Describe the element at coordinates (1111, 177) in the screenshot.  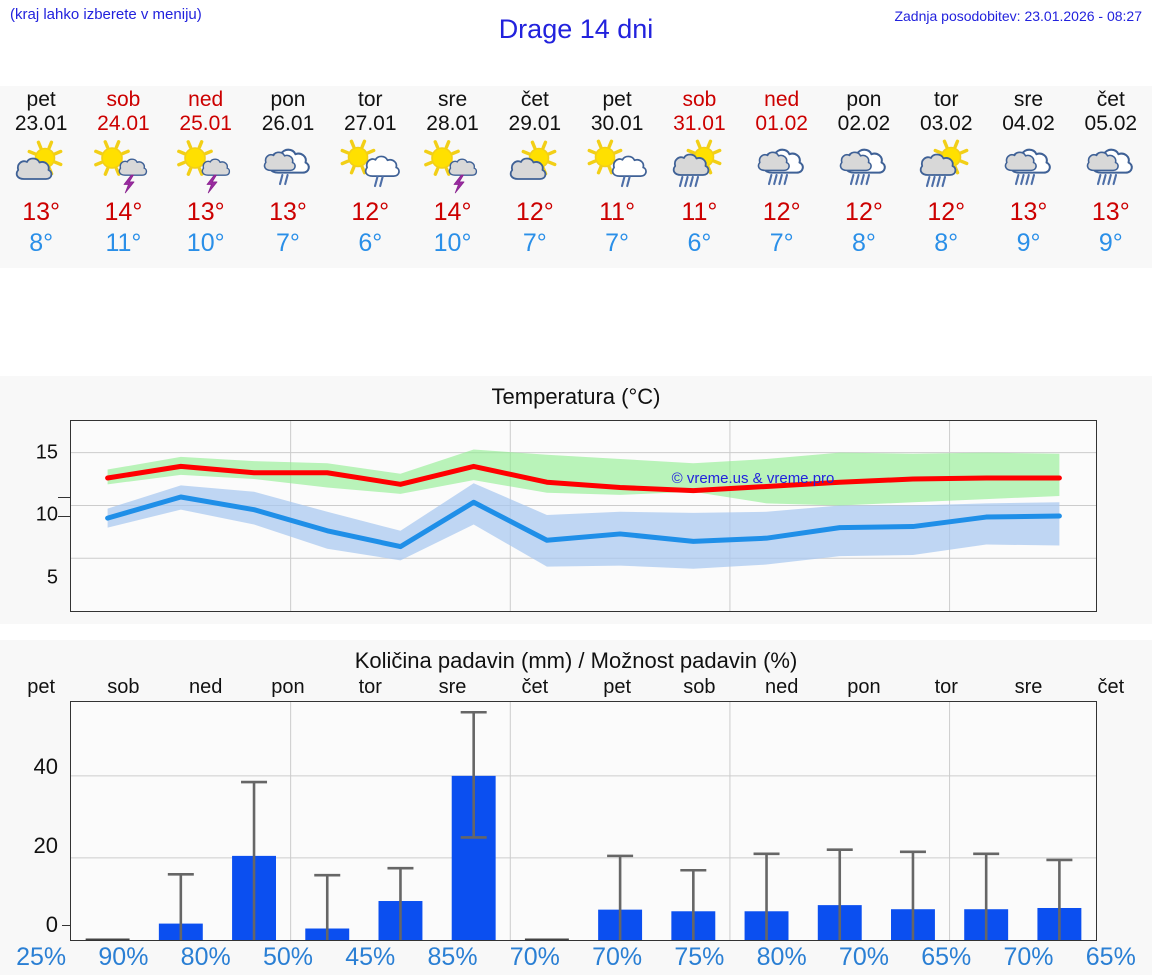
I see `day-column: čet 05.02 13° 9°` at that location.